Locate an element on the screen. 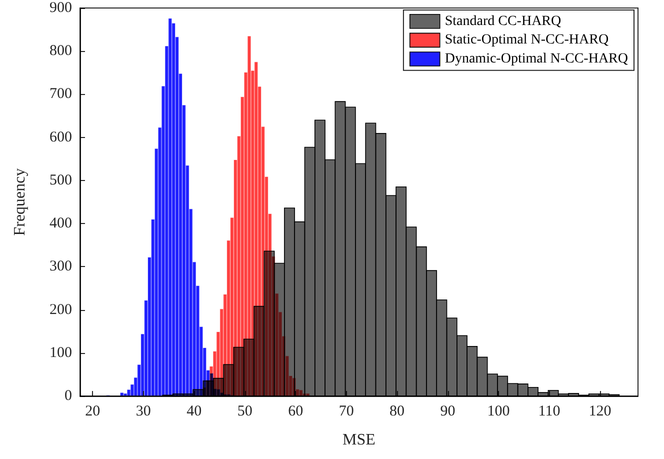 This screenshot has width=664, height=459. y-tick-label: 200 is located at coordinates (61, 310).